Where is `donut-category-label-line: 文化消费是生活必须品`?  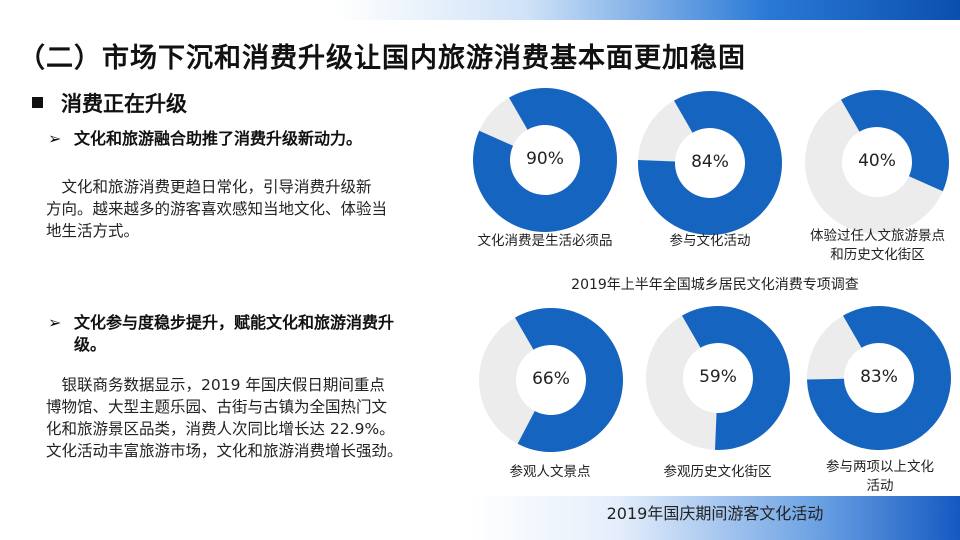
donut-category-label-line: 文化消费是生活必须品 is located at coordinates (545, 241).